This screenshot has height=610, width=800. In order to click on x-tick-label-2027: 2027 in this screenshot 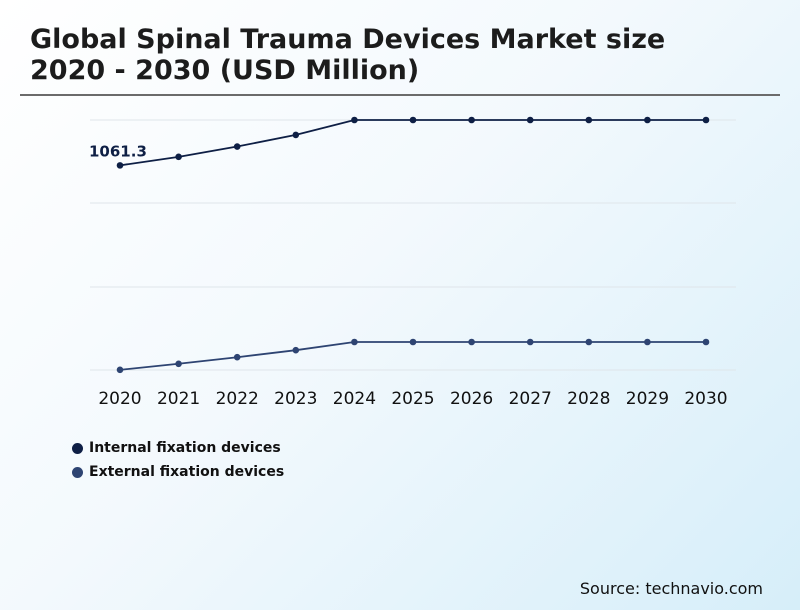, I will do `click(530, 399)`.